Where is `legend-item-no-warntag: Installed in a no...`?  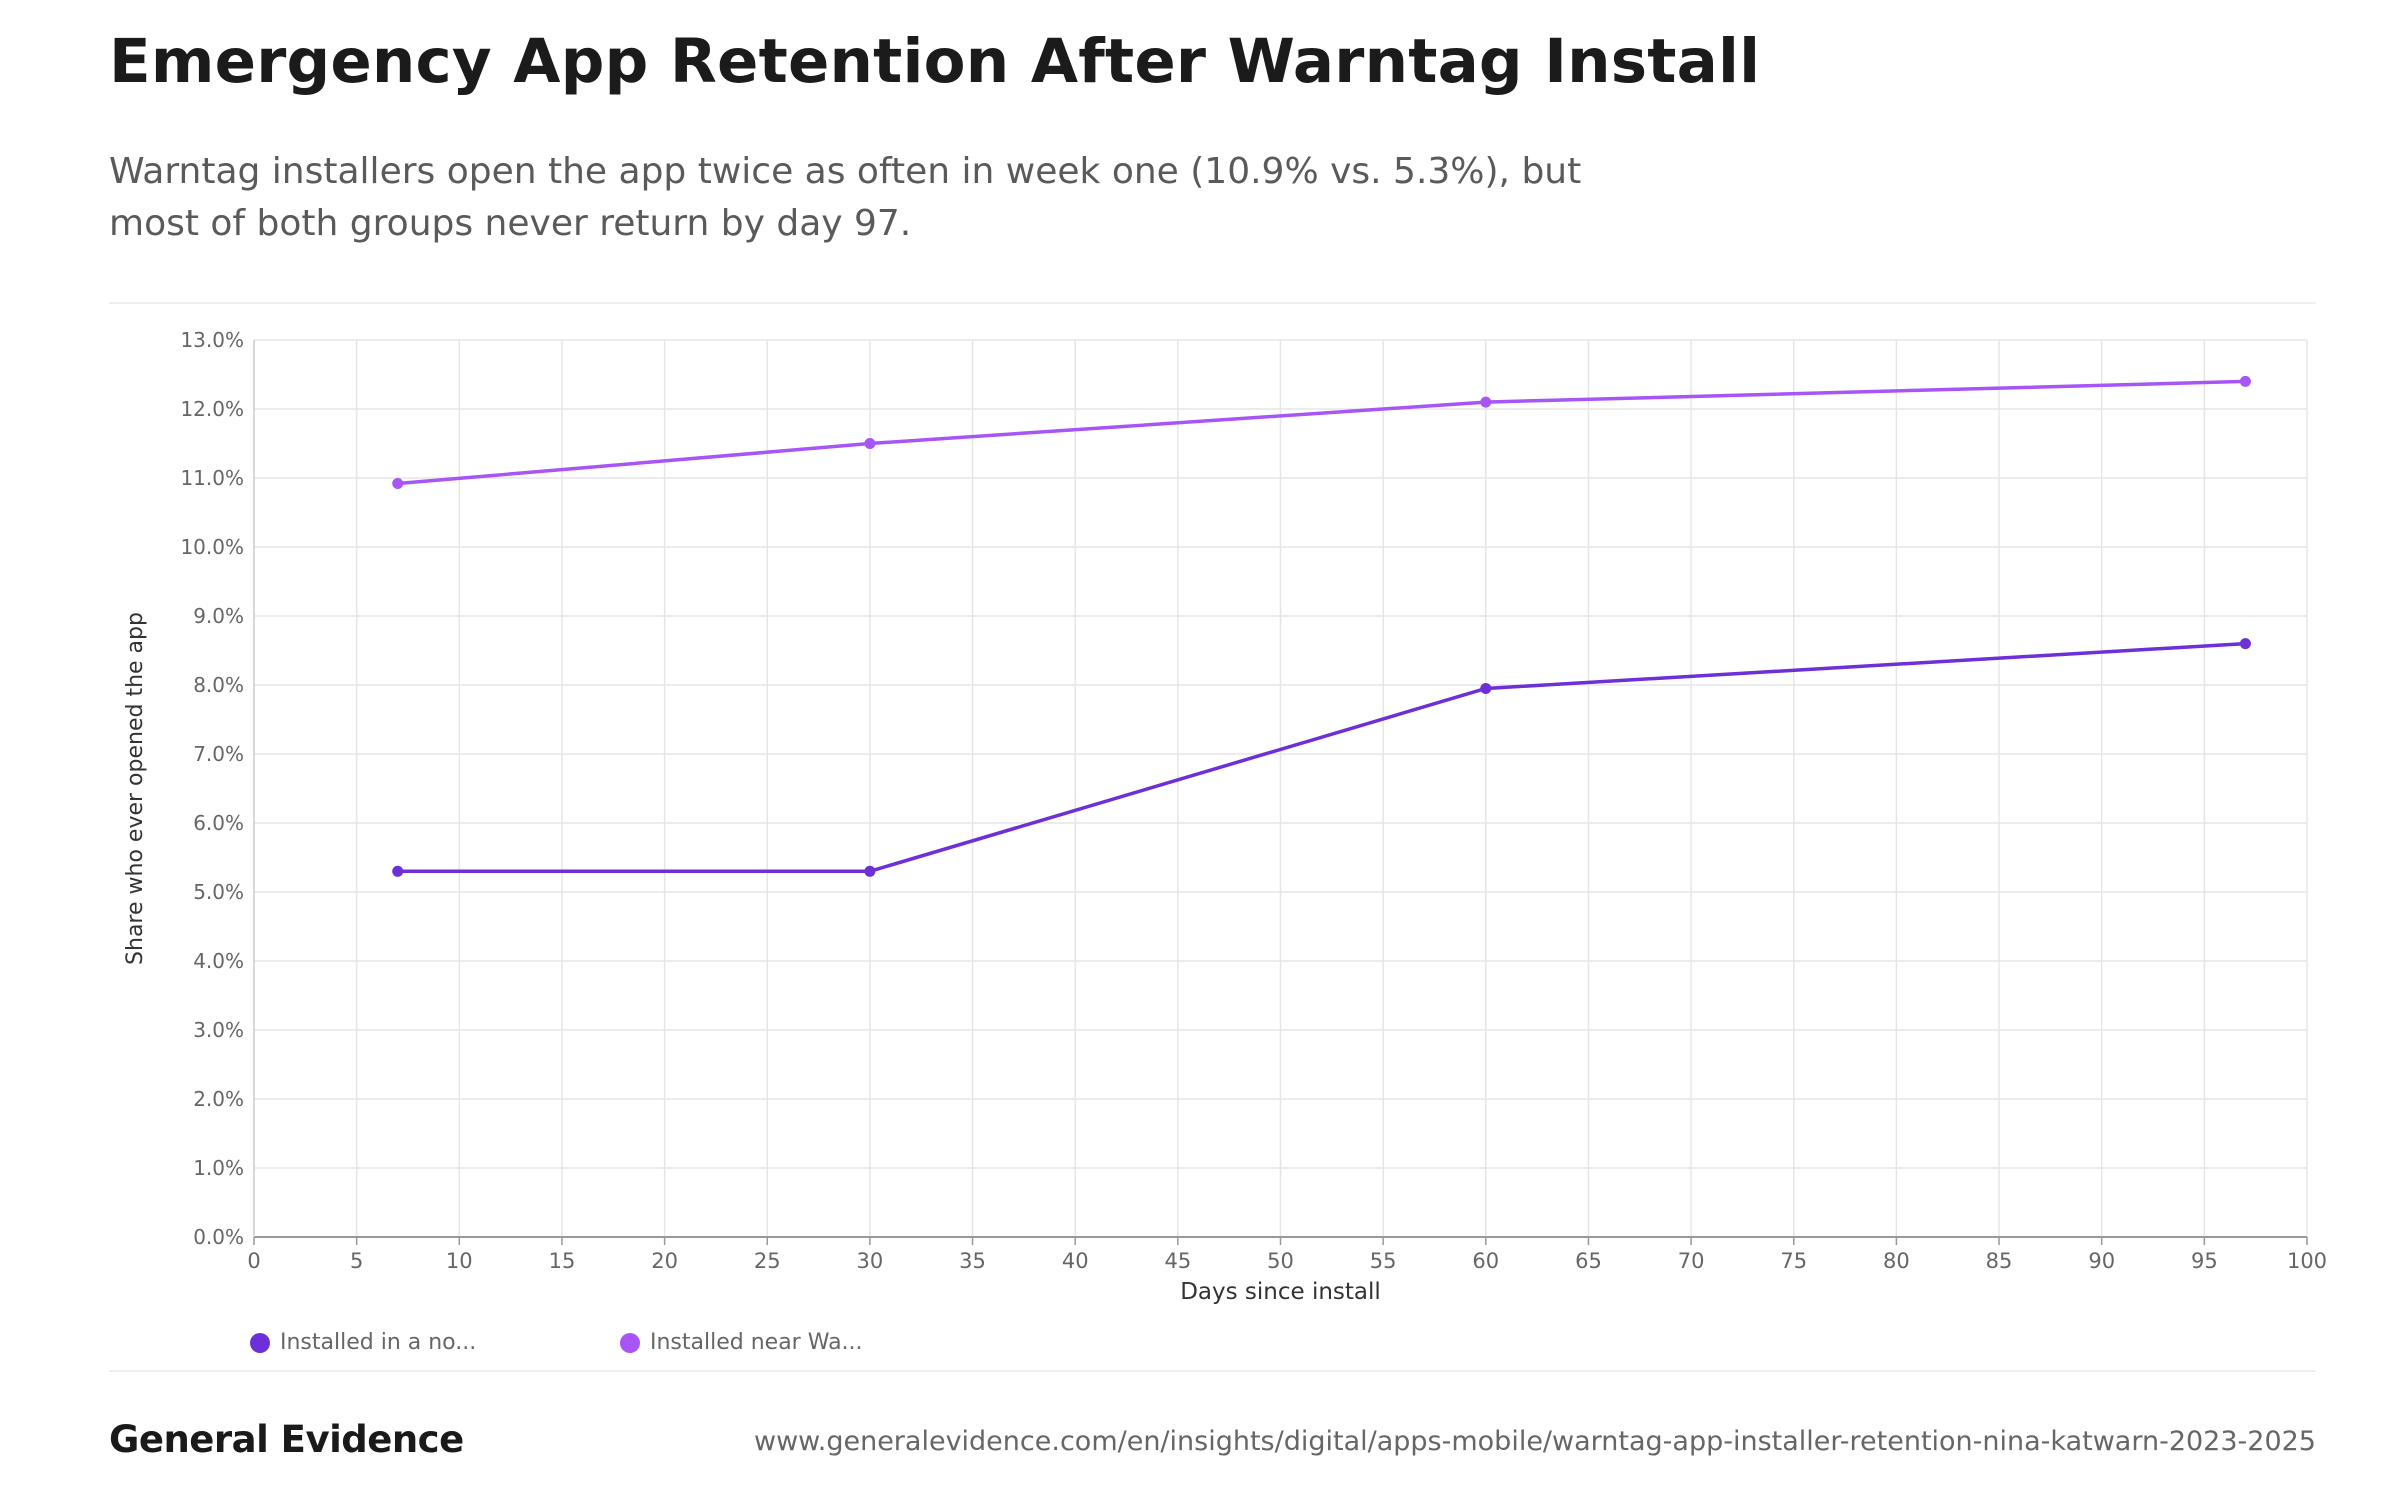
legend-item-no-warntag: Installed in a no... is located at coordinates (435, 1342).